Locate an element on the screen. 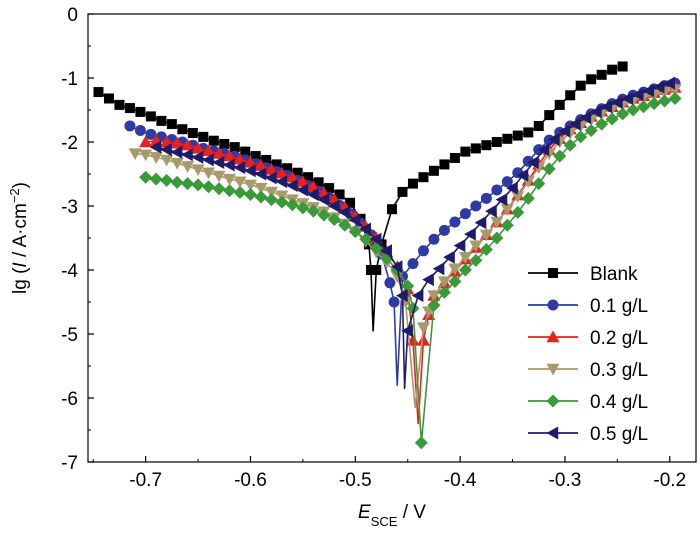 The width and height of the screenshot is (700, 533). legend-label: 0.2 g/L is located at coordinates (619, 338).